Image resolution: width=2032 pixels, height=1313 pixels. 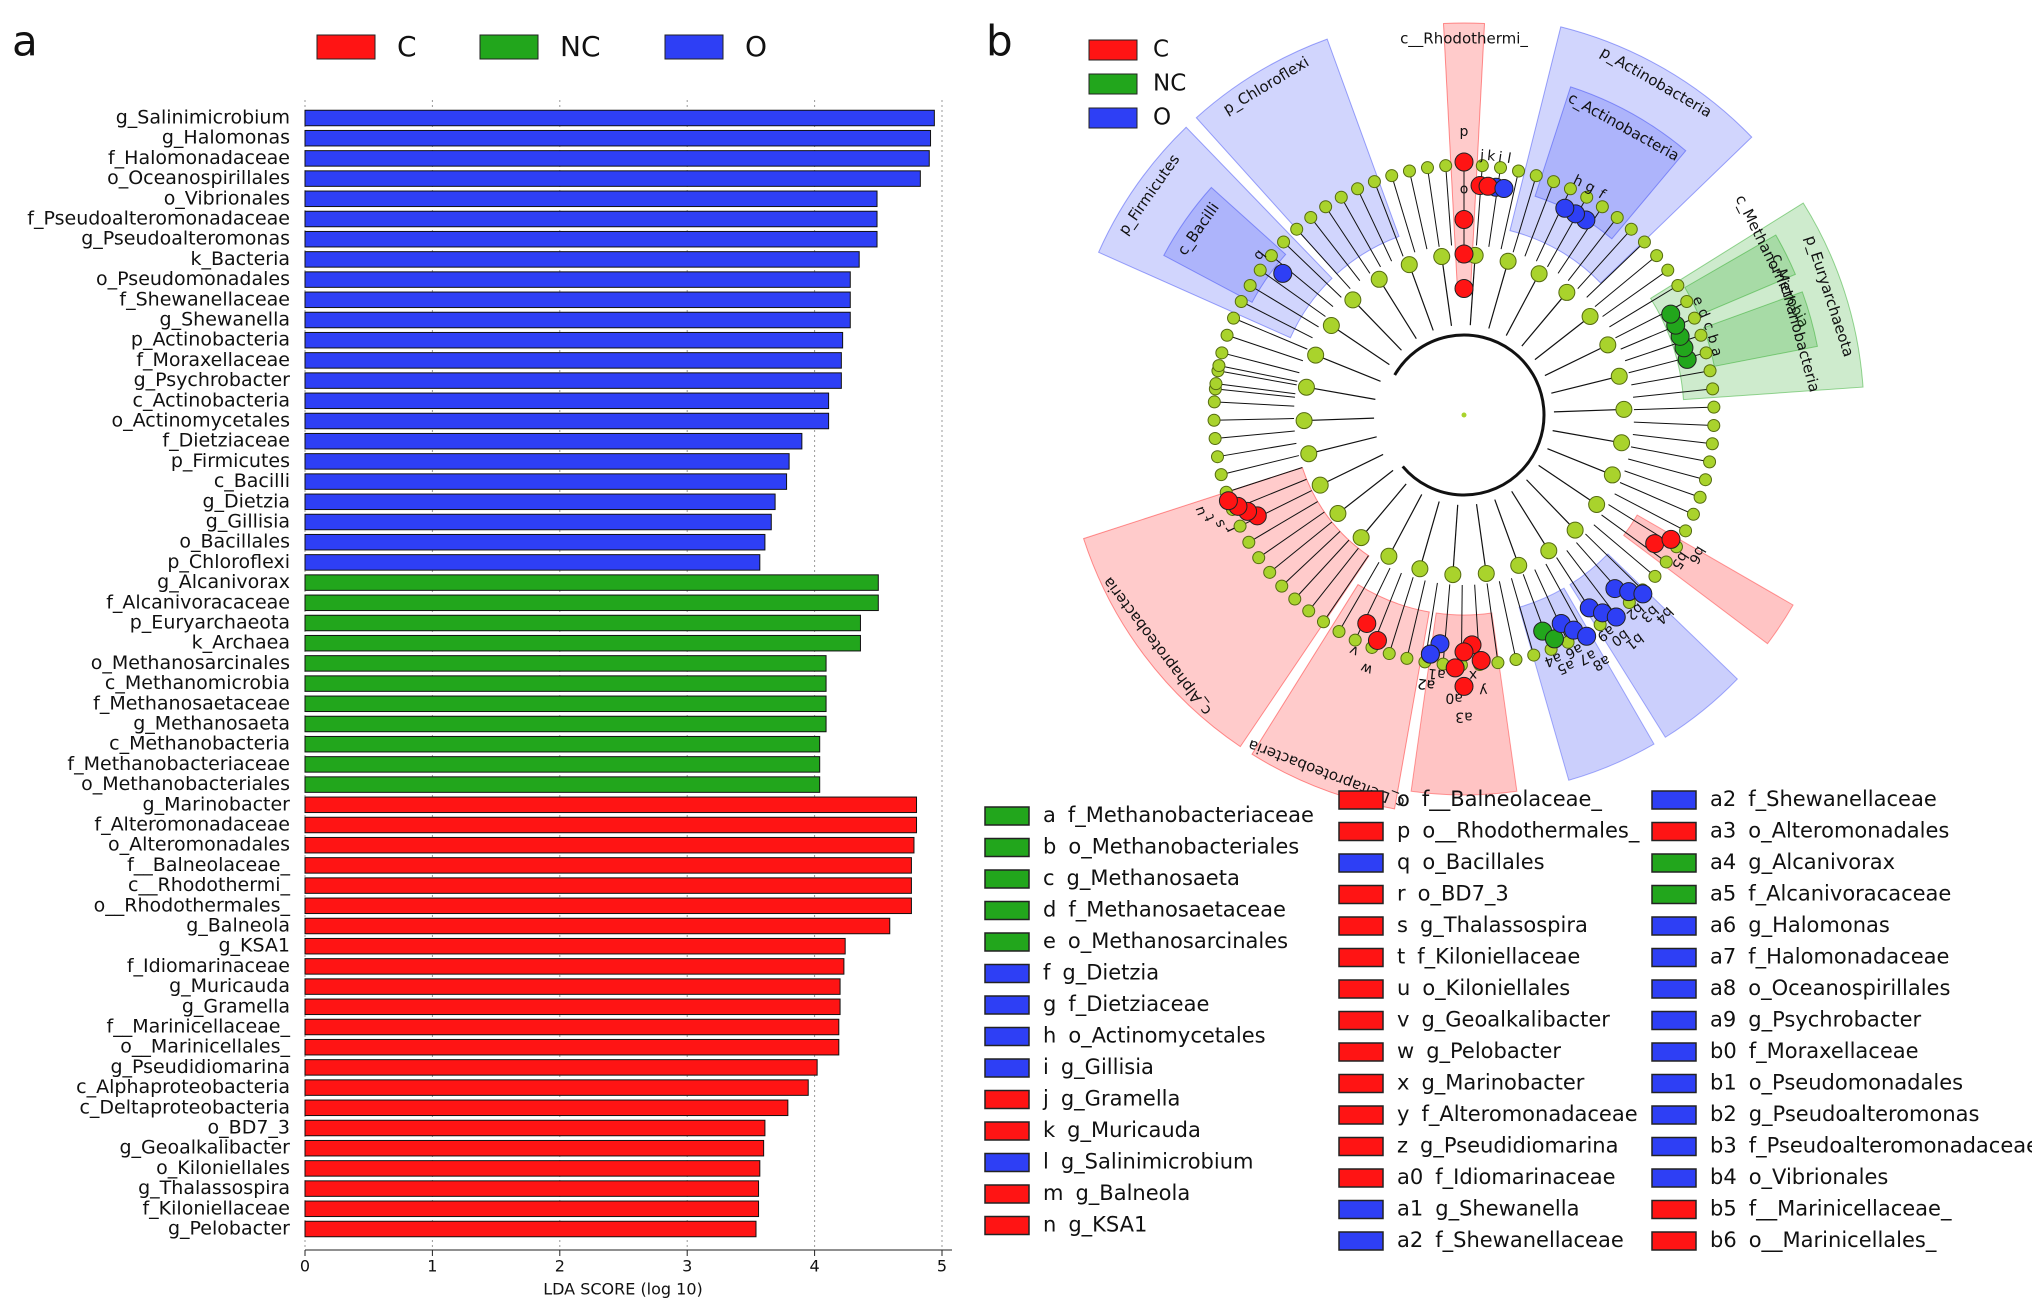 I want to click on y-tick-label: c_Methanomicrobia, so click(x=197, y=683).